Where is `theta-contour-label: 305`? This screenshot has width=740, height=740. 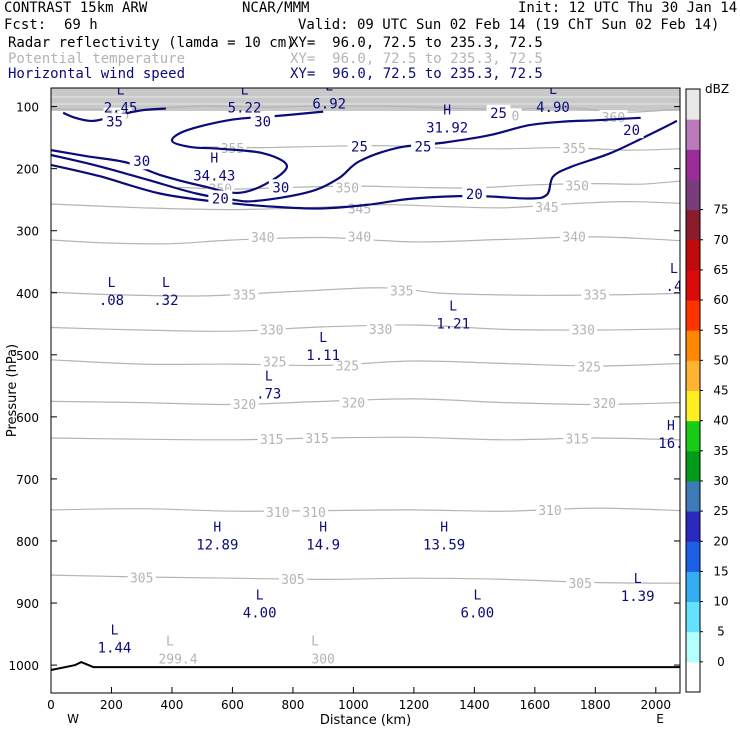
theta-contour-label: 305 is located at coordinates (579, 584).